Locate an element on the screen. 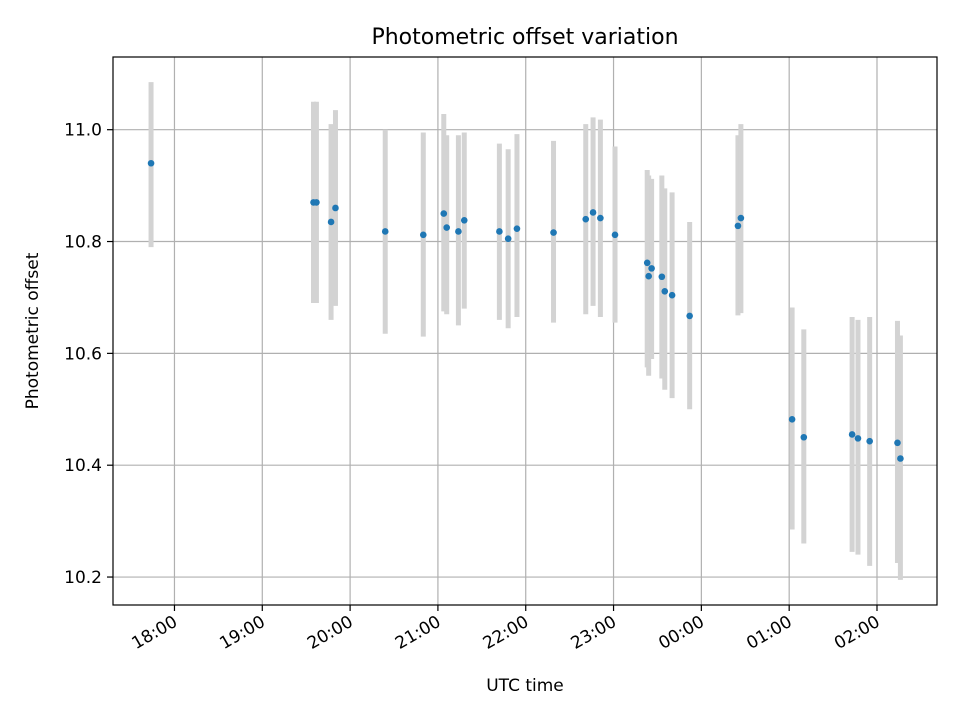 The width and height of the screenshot is (960, 720). x-tick-label: 01:00 is located at coordinates (769, 633).